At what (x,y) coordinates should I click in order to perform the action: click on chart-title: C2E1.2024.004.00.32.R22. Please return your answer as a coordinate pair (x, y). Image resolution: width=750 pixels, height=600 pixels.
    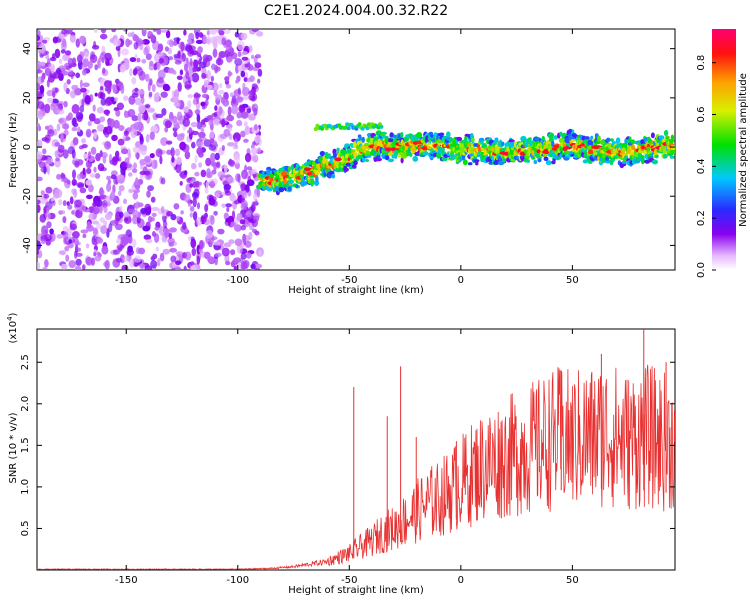
    Looking at the image, I should click on (356, 11).